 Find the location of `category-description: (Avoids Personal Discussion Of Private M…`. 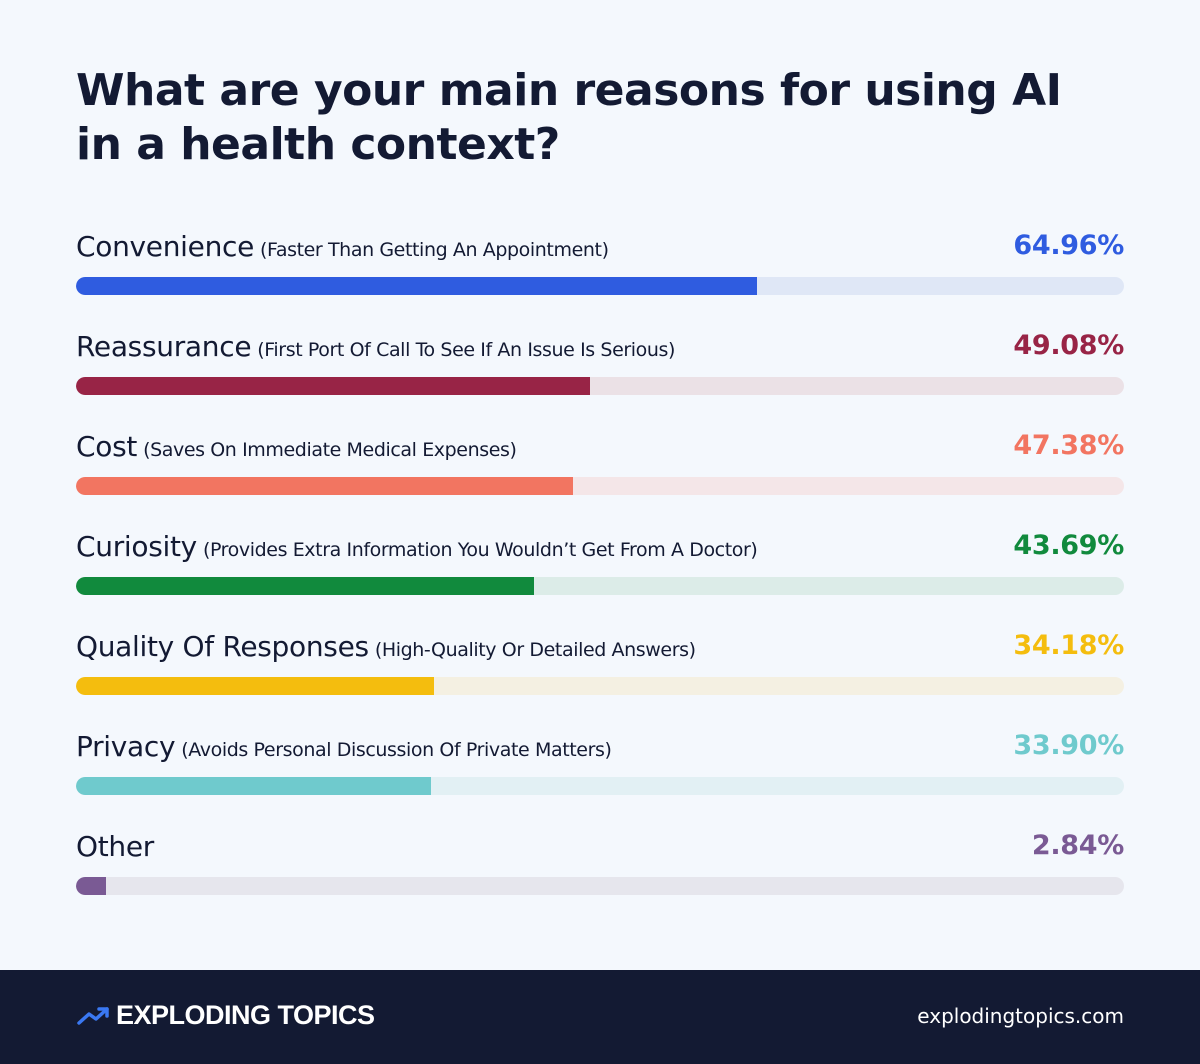

category-description: (Avoids Personal Discussion Of Private M… is located at coordinates (396, 750).